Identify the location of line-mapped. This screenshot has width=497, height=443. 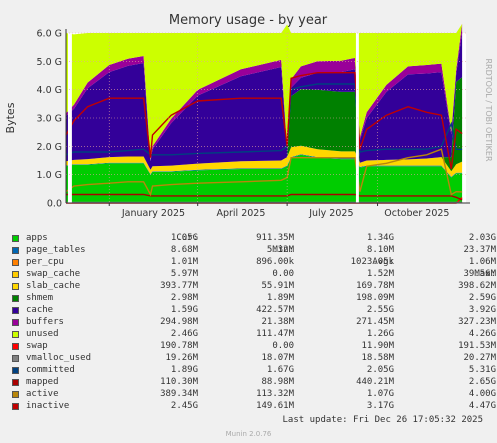
(264, 197).